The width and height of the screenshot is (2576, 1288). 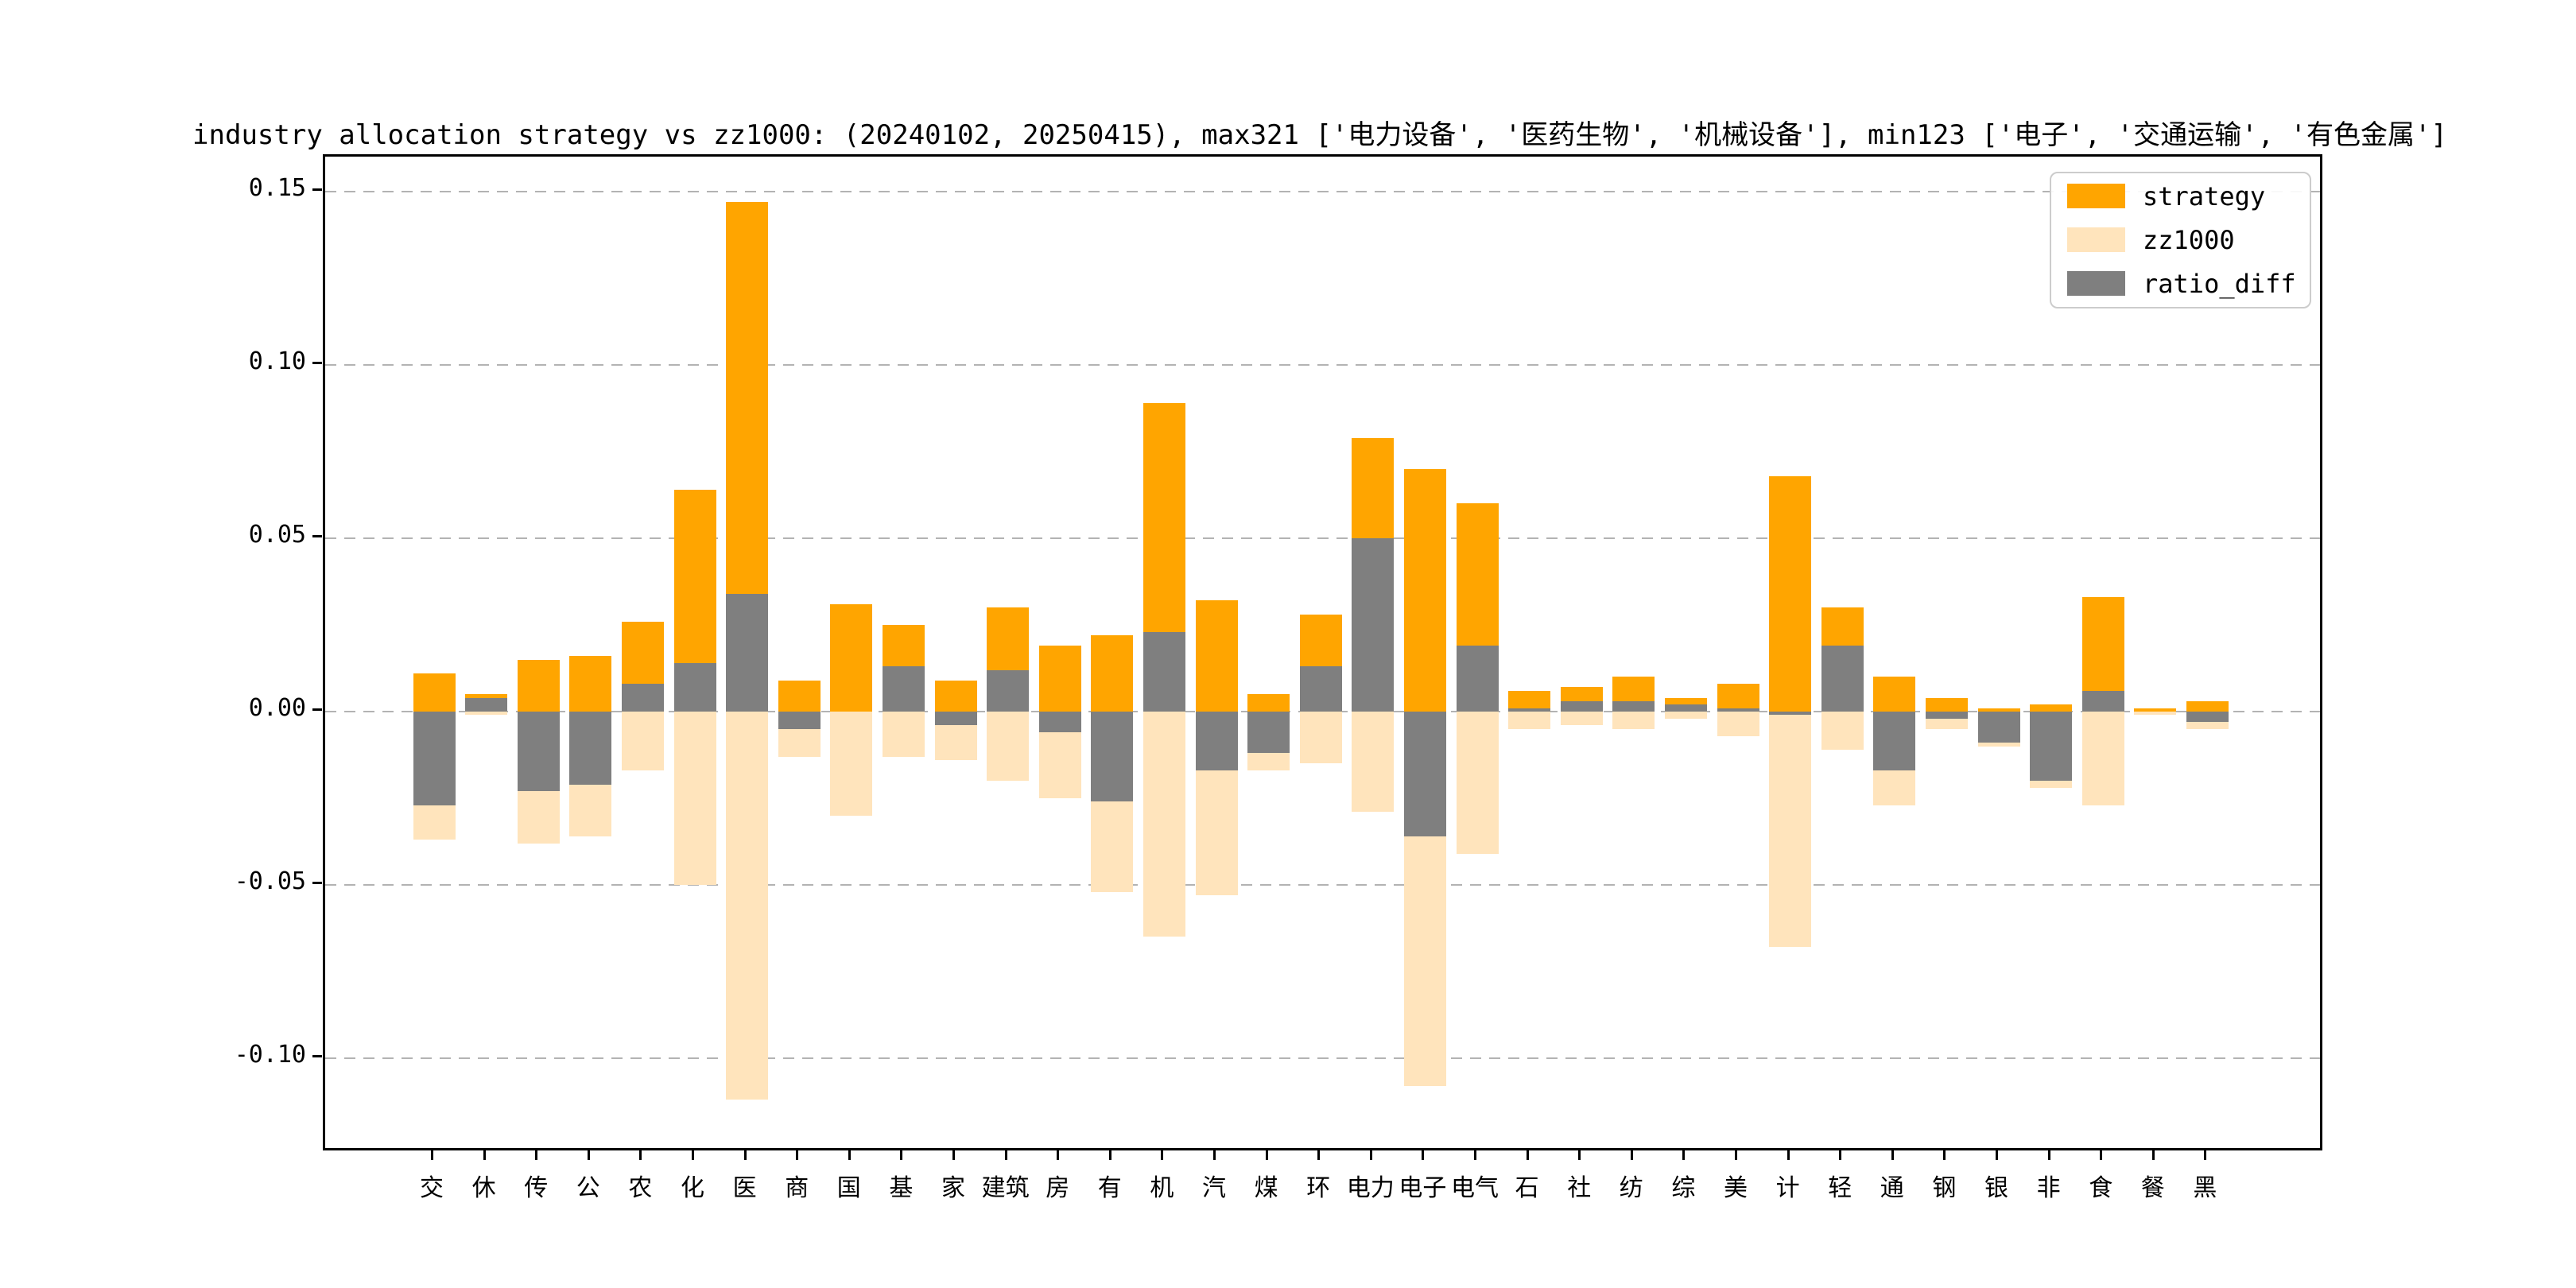 I want to click on bar-zz1000-国, so click(x=851, y=764).